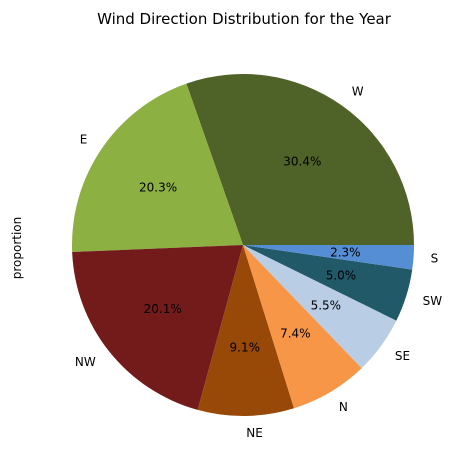 The height and width of the screenshot is (470, 467). Describe the element at coordinates (163, 309) in the screenshot. I see `pct-label-nw: 20.1%` at that location.